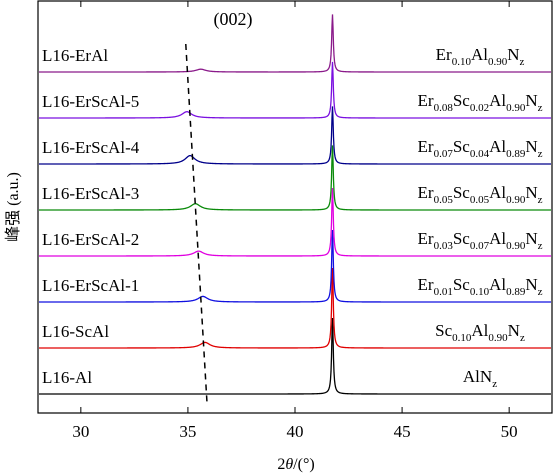  I want to click on series-name-label: L16-ErScAl-5, so click(90, 101).